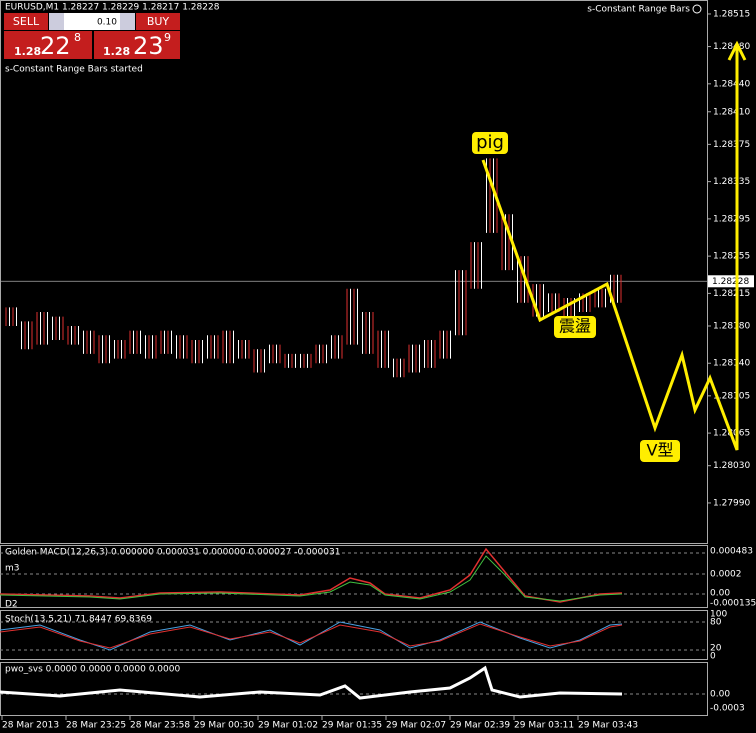 The image size is (756, 733). I want to click on pwo-scale: 0.00, so click(720, 695).